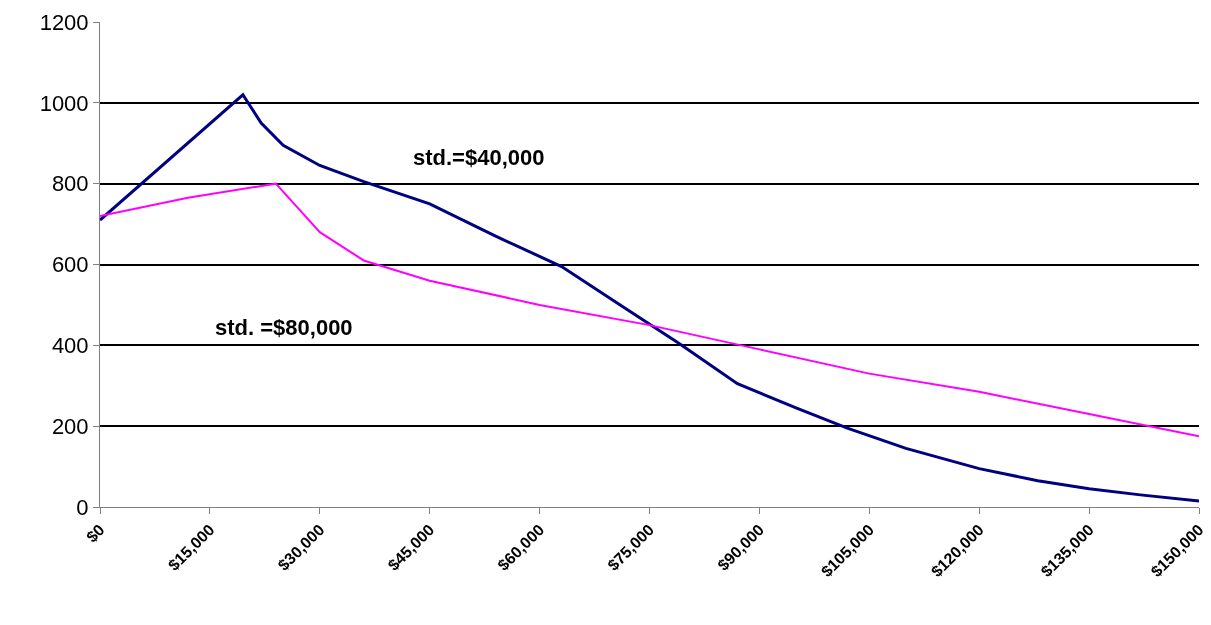 This screenshot has height=625, width=1211. Describe the element at coordinates (70, 346) in the screenshot. I see `y-tick-label: 400` at that location.